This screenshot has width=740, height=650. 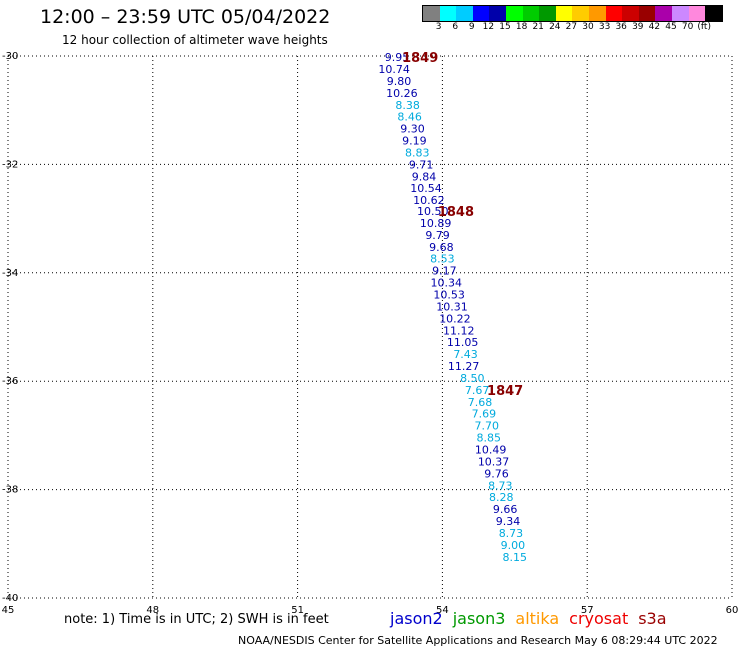 I want to click on swh-value: 10.89, so click(x=436, y=223).